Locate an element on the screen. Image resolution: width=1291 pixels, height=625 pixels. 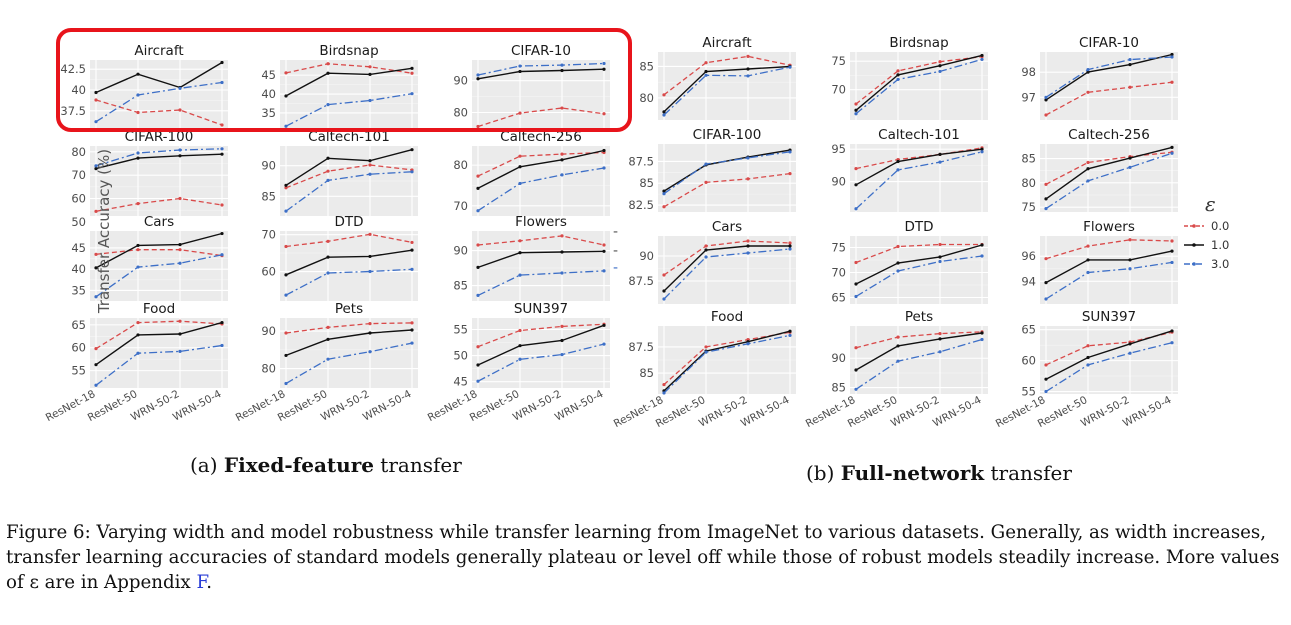
legend-title: ε is located at coordinates (1210, 204).